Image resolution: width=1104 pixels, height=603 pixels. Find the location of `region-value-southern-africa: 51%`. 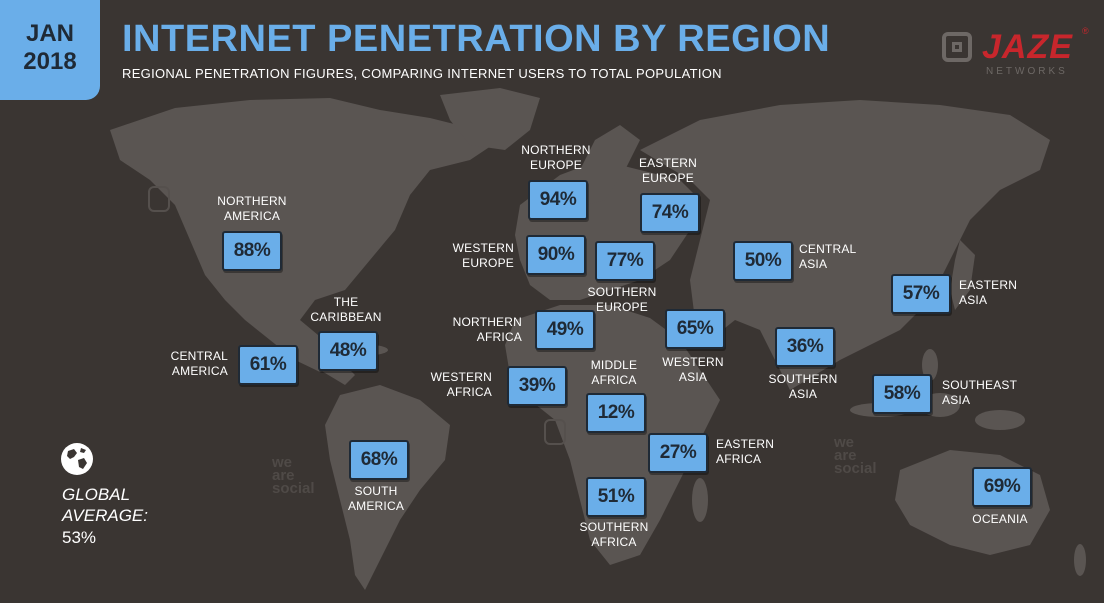

region-value-southern-africa: 51% is located at coordinates (616, 497).